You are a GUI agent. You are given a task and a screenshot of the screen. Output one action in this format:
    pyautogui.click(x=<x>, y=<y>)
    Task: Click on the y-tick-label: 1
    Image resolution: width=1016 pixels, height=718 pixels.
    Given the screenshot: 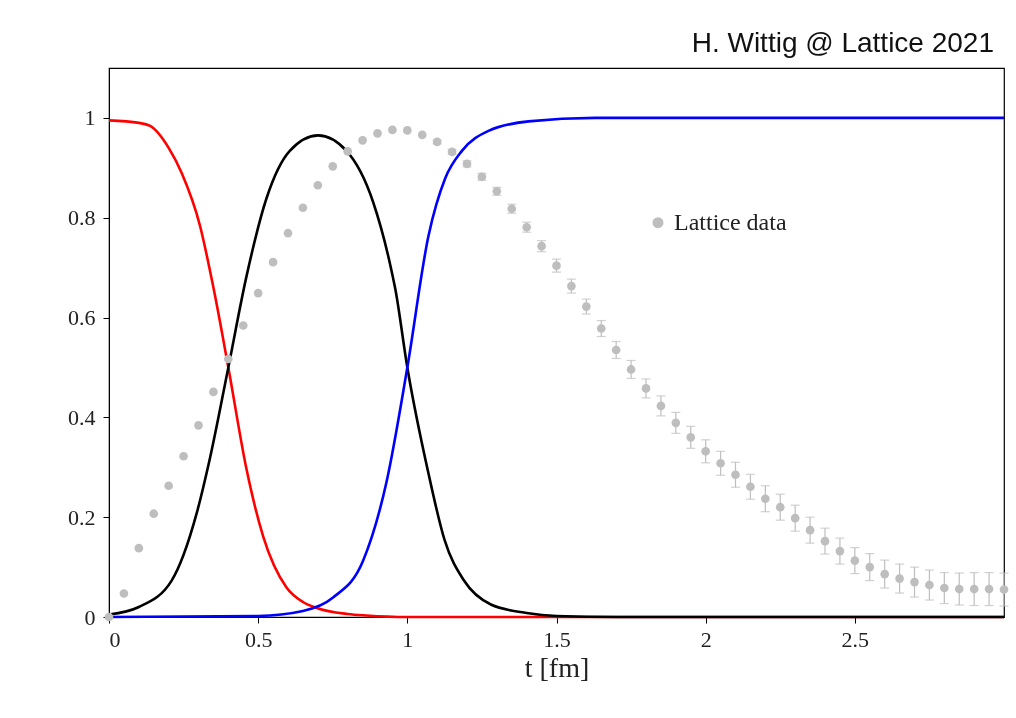 What is the action you would take?
    pyautogui.click(x=90, y=118)
    